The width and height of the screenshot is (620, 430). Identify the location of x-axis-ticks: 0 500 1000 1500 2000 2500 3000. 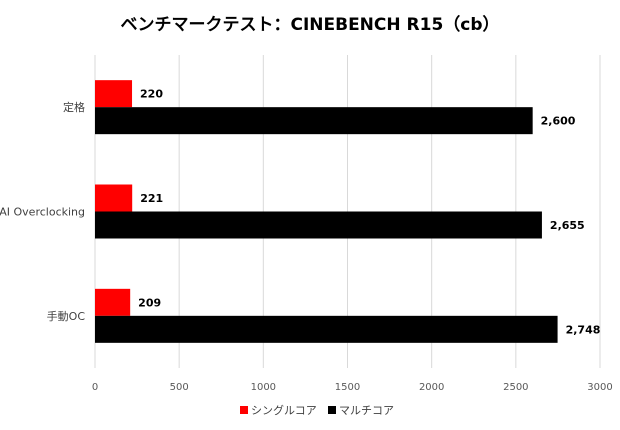
(352, 387).